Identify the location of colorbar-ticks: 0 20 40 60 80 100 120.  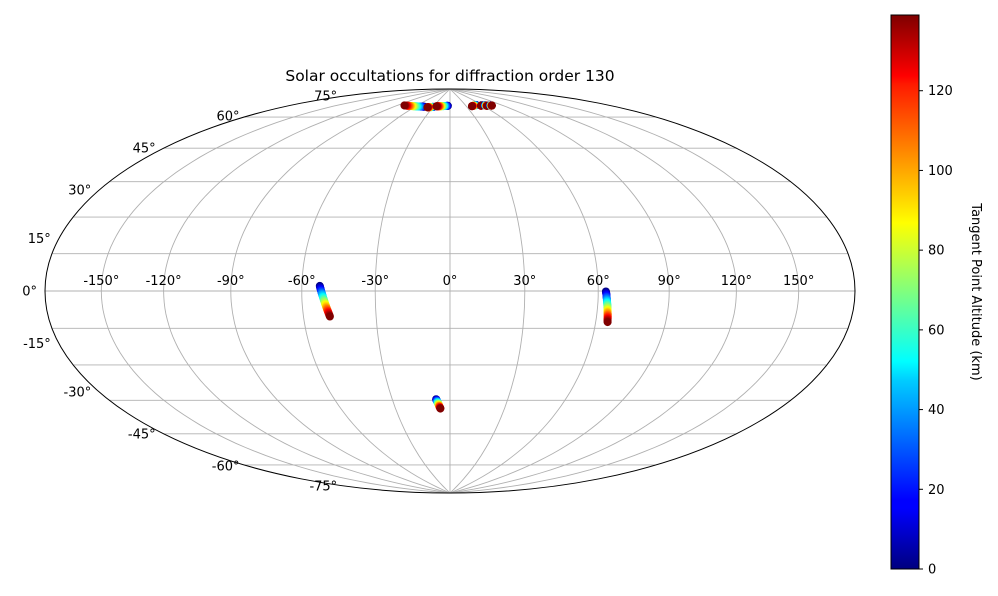
(936, 331).